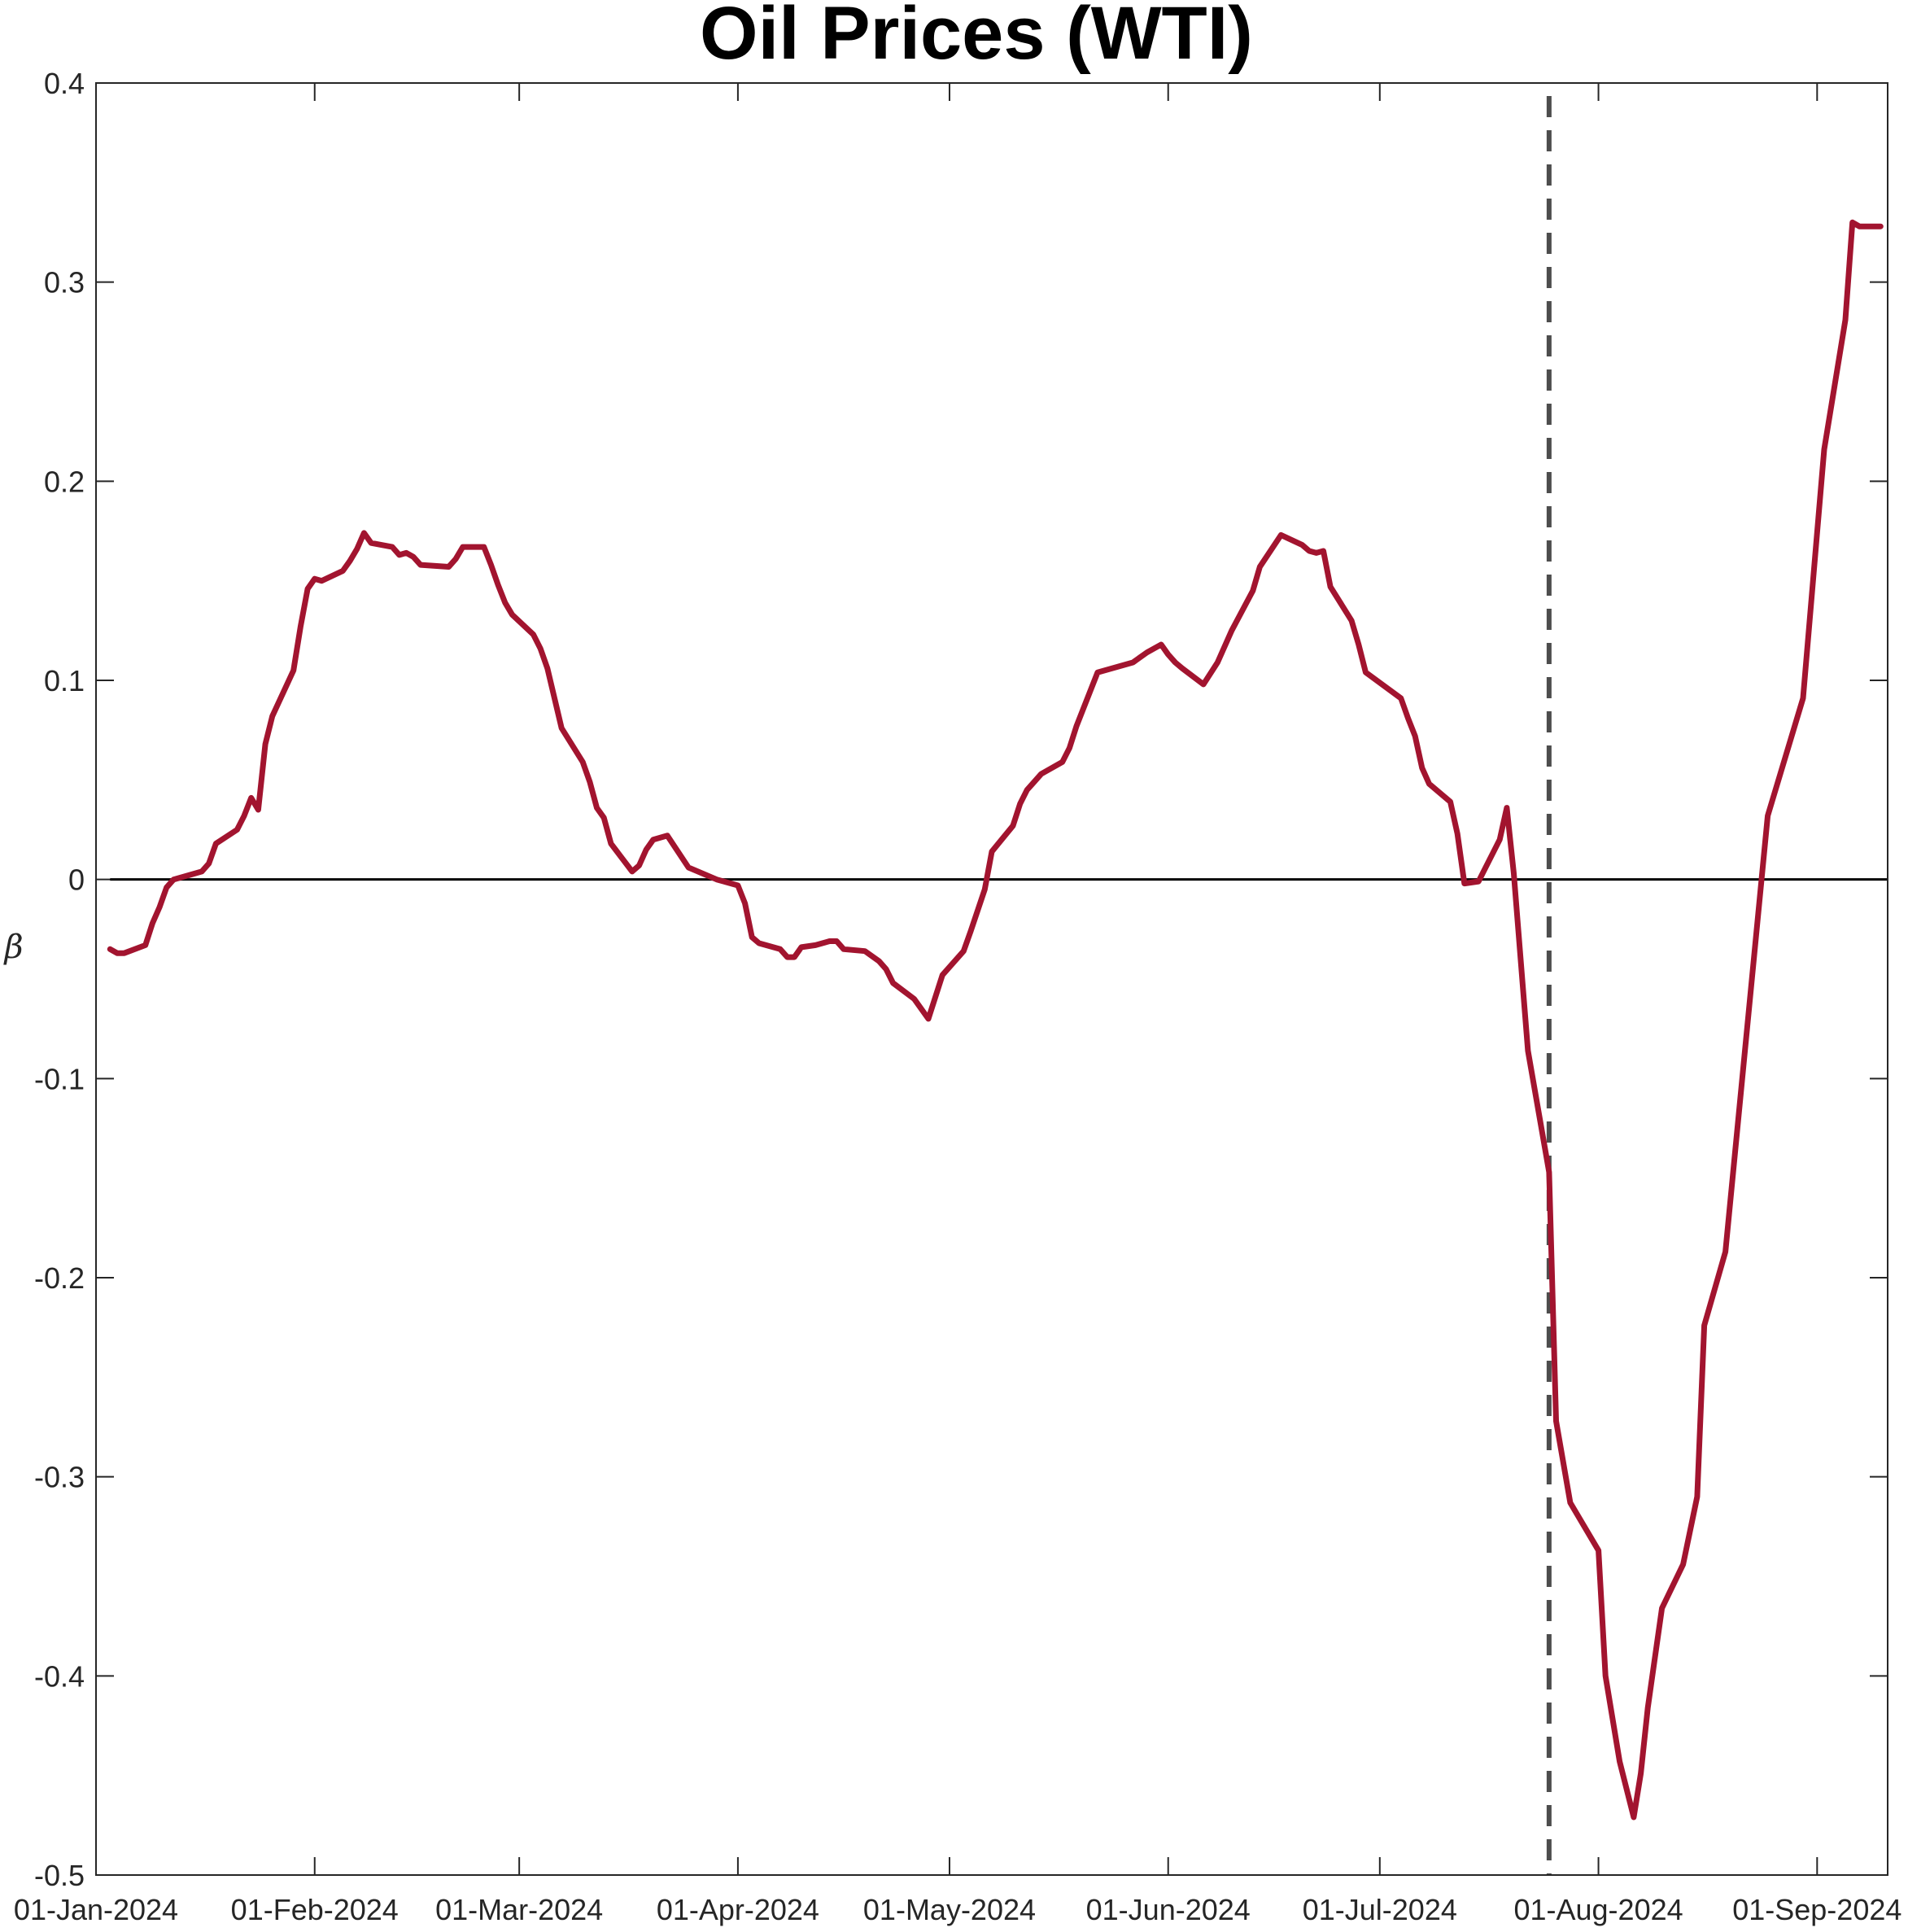 Image resolution: width=1908 pixels, height=1932 pixels. I want to click on x-tick-label: 01-Jun-2024, so click(1168, 1909).